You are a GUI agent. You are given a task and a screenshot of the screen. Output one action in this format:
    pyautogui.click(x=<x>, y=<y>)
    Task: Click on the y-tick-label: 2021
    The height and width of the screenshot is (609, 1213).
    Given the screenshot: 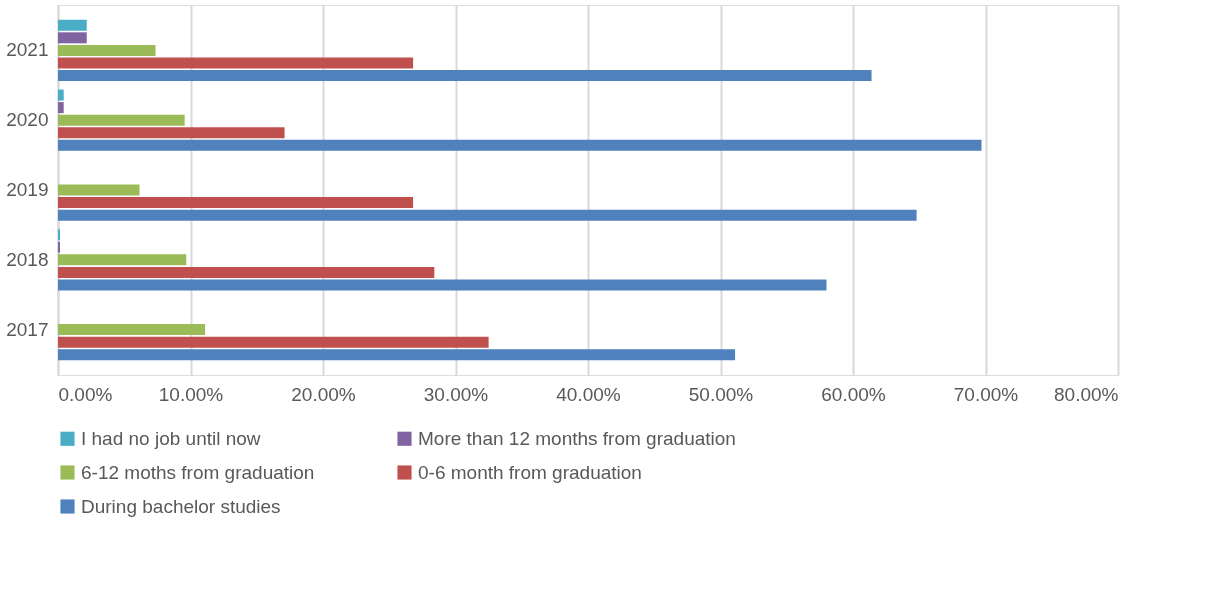 What is the action you would take?
    pyautogui.click(x=27, y=50)
    